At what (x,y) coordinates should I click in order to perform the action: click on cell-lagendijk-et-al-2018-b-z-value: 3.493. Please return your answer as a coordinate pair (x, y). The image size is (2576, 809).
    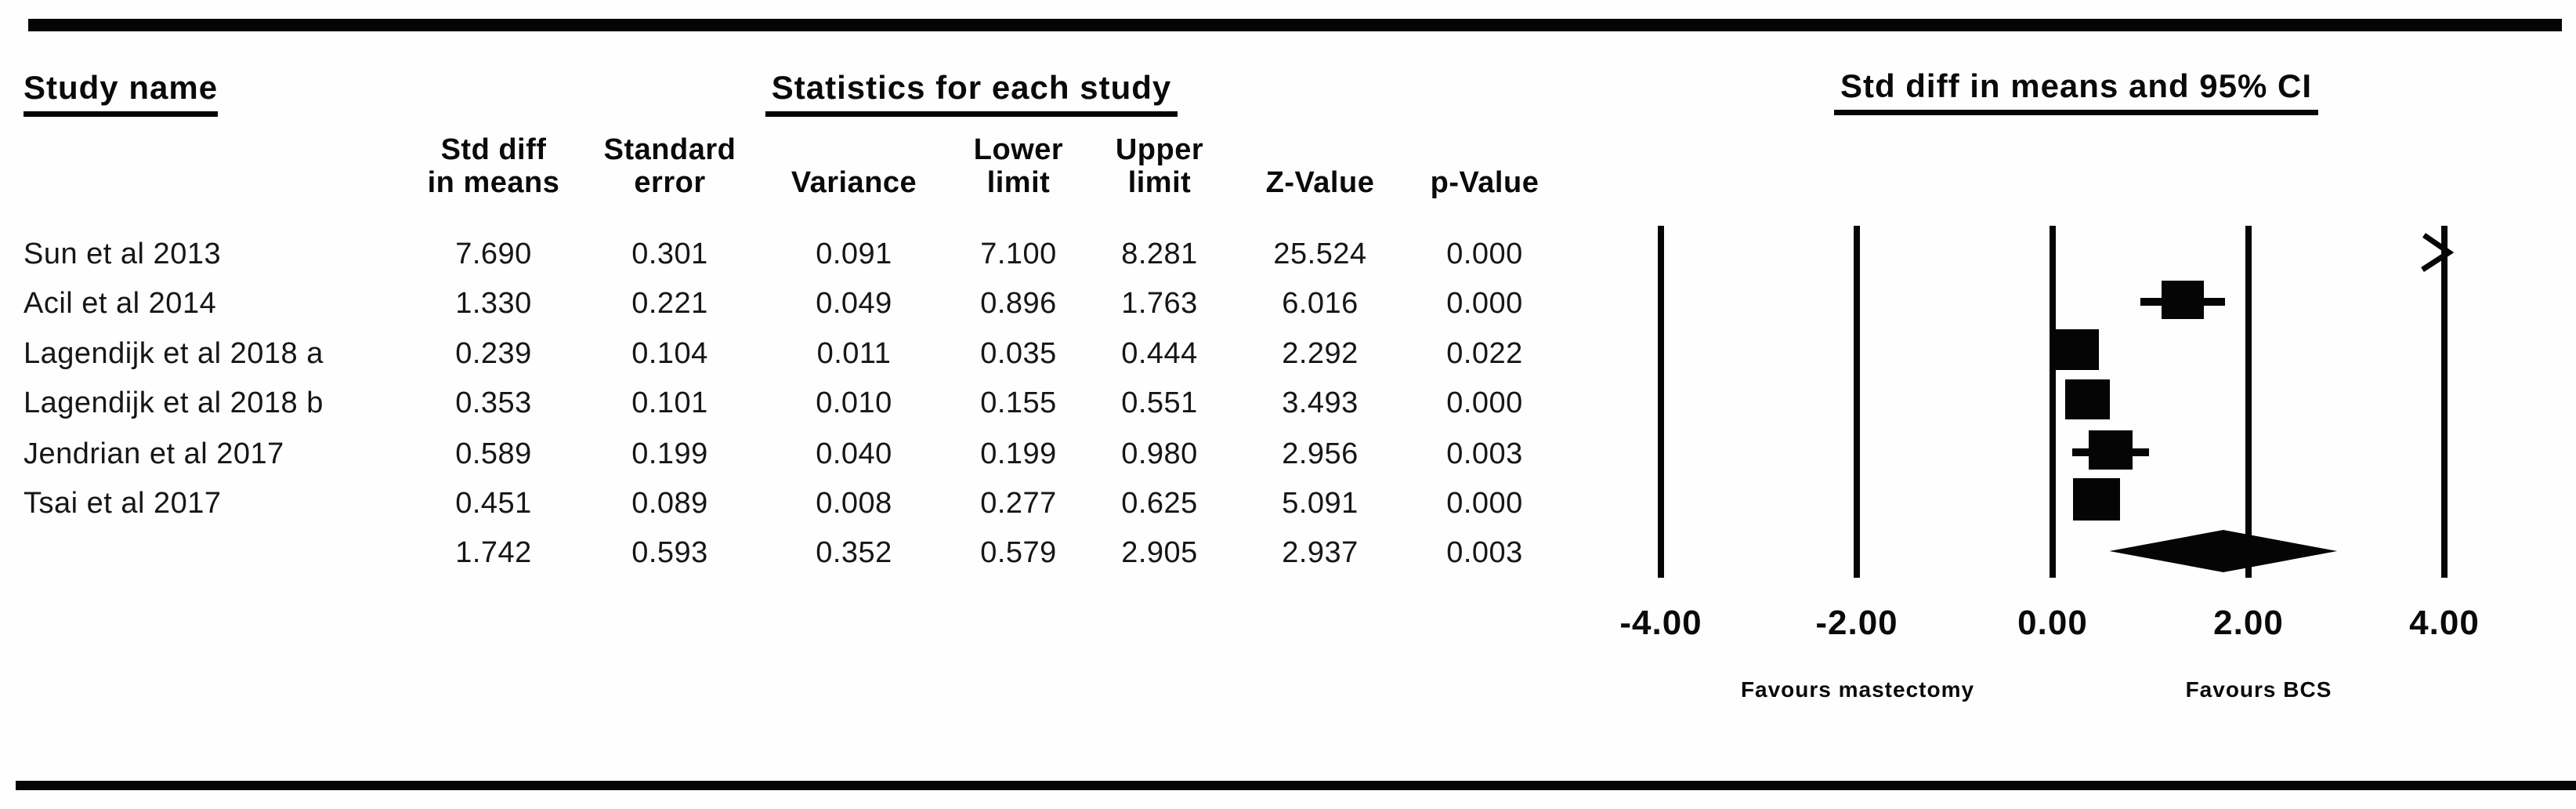
    Looking at the image, I should click on (1320, 402).